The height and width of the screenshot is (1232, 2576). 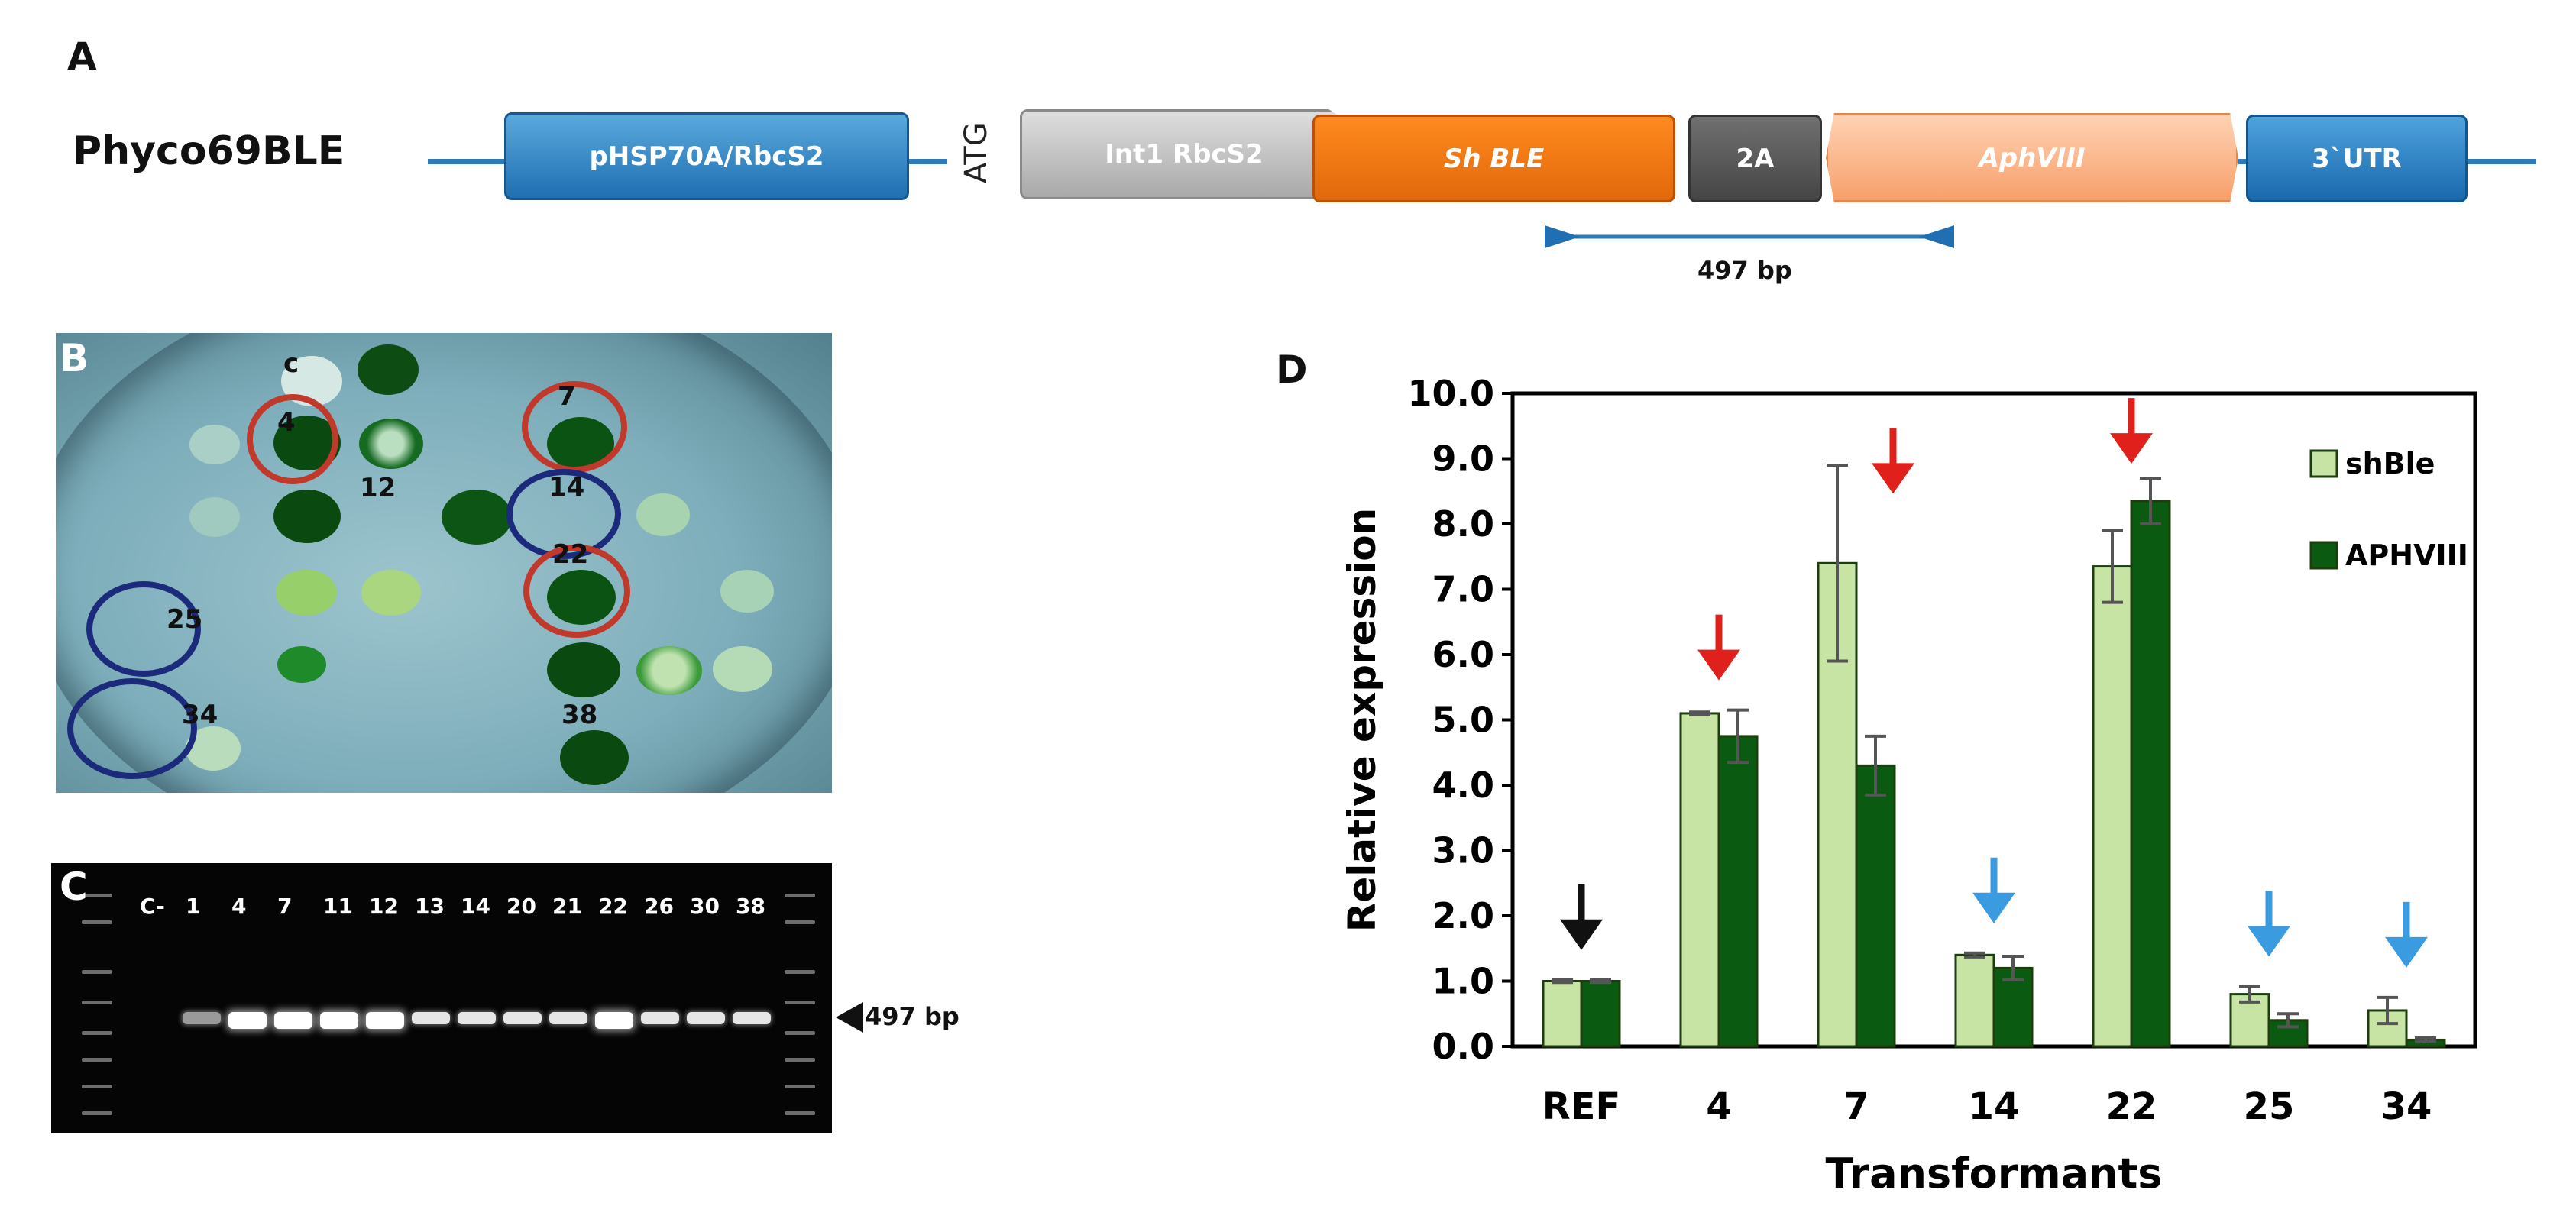 I want to click on start-codon-label: ATG, so click(x=976, y=152).